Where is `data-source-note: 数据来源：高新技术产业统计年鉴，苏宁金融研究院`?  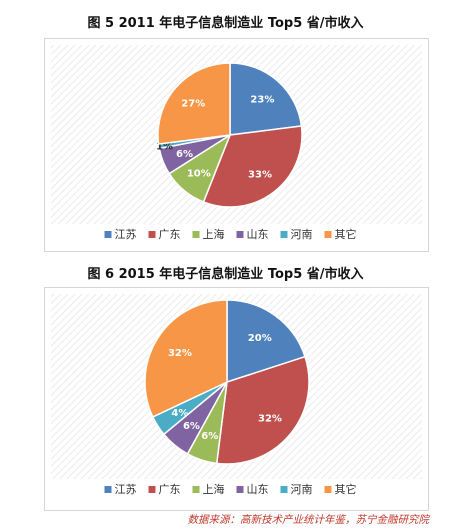
data-source-note: 数据来源：高新技术产业统计年鉴，苏宁金融研究院 is located at coordinates (308, 520).